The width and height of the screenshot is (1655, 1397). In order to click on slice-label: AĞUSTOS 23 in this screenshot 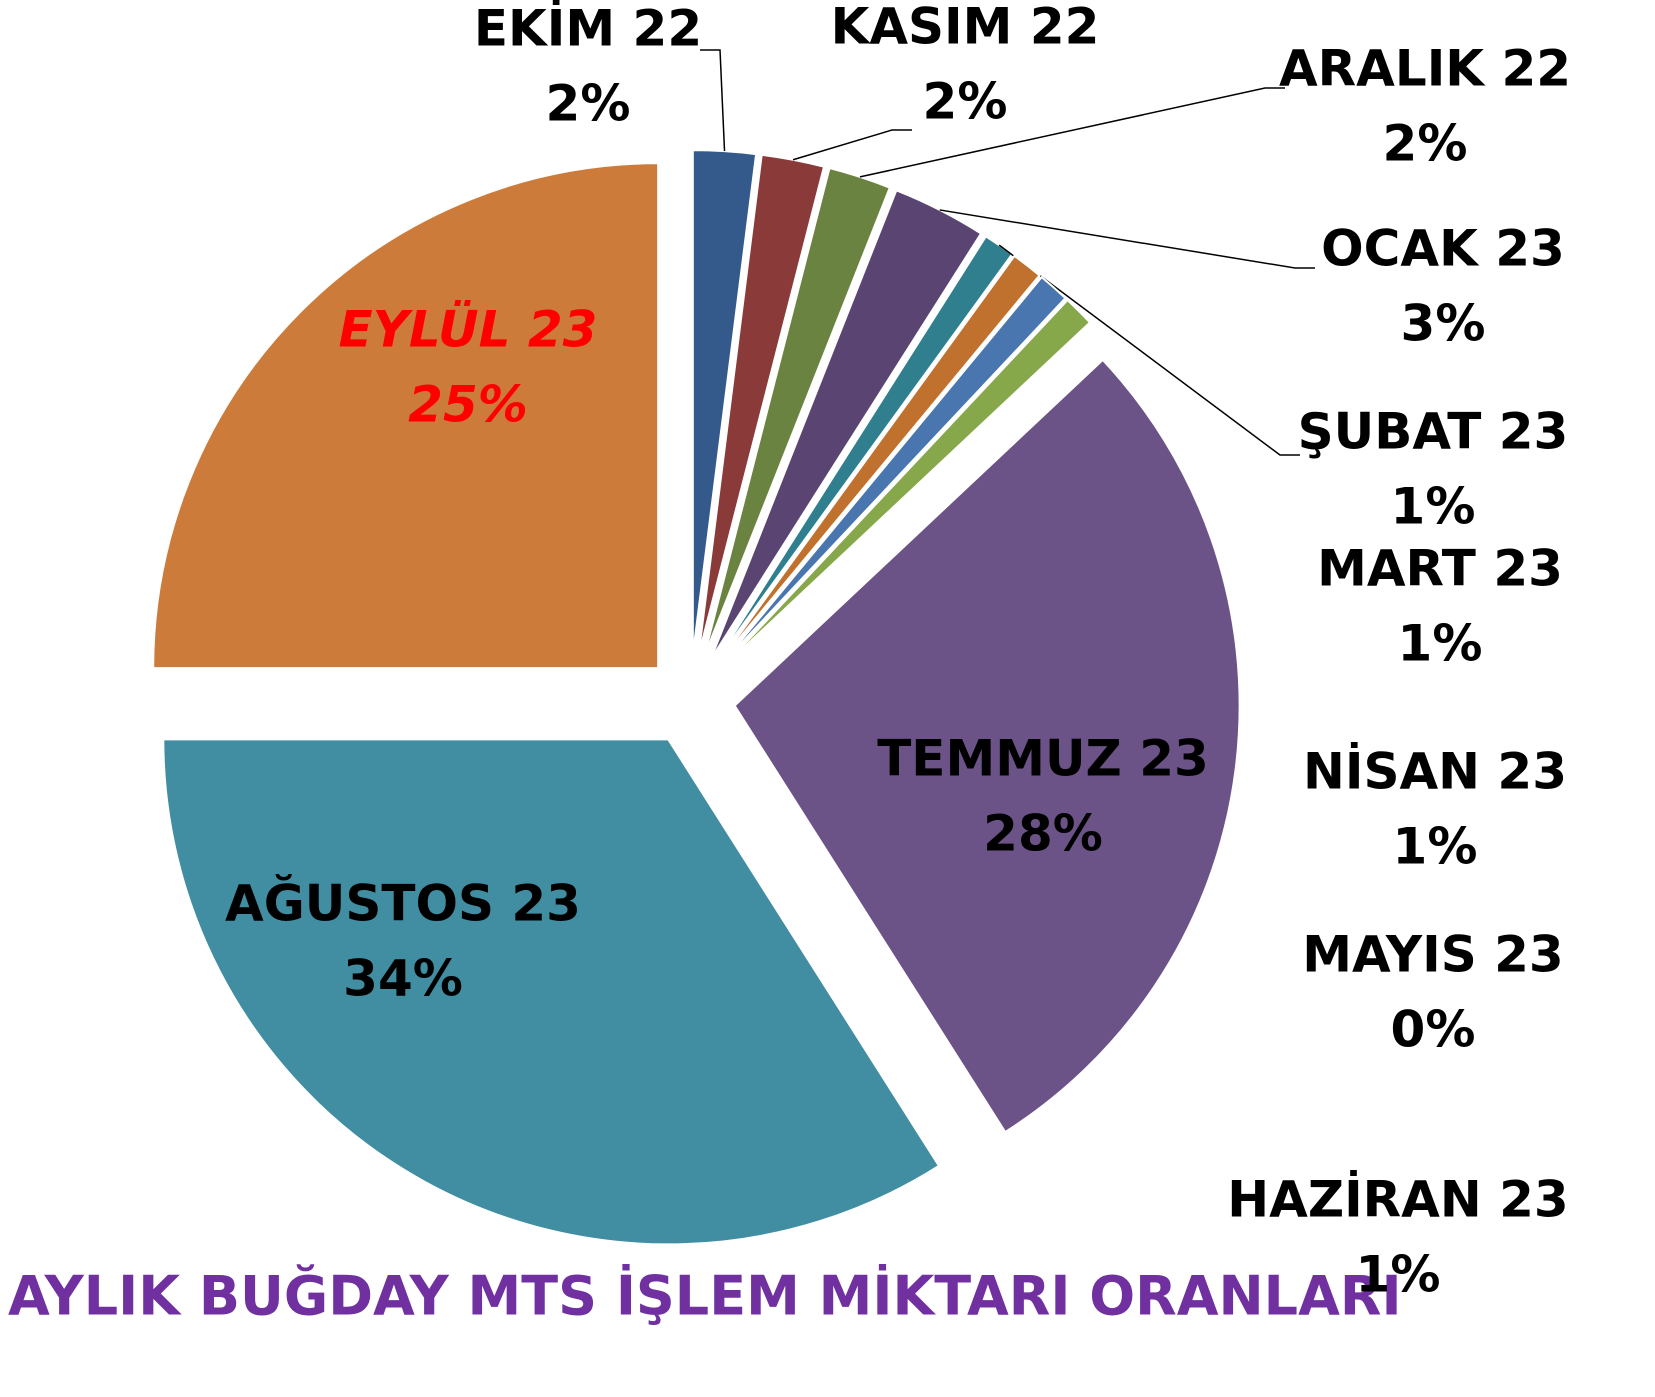, I will do `click(403, 903)`.